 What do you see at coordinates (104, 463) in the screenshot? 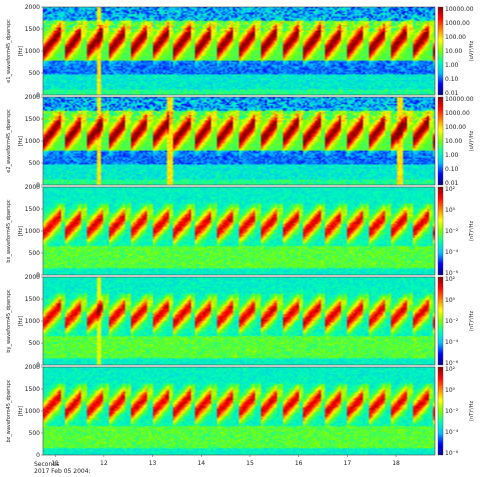
I see `x-tick-label: 12` at bounding box center [104, 463].